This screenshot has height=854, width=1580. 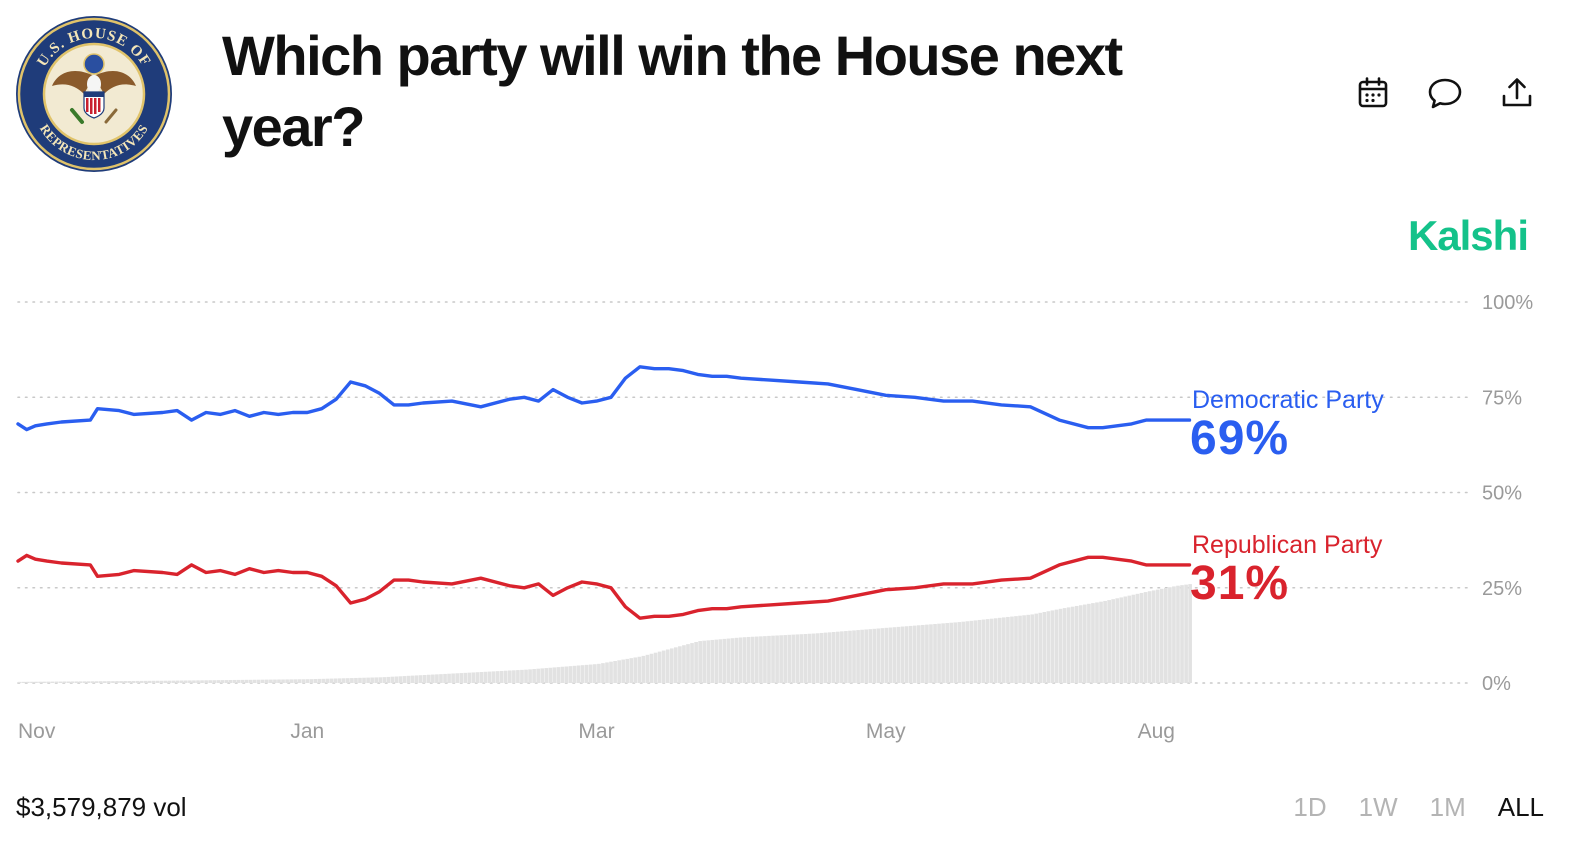 I want to click on range-1d-button: 1D, so click(x=1310, y=807).